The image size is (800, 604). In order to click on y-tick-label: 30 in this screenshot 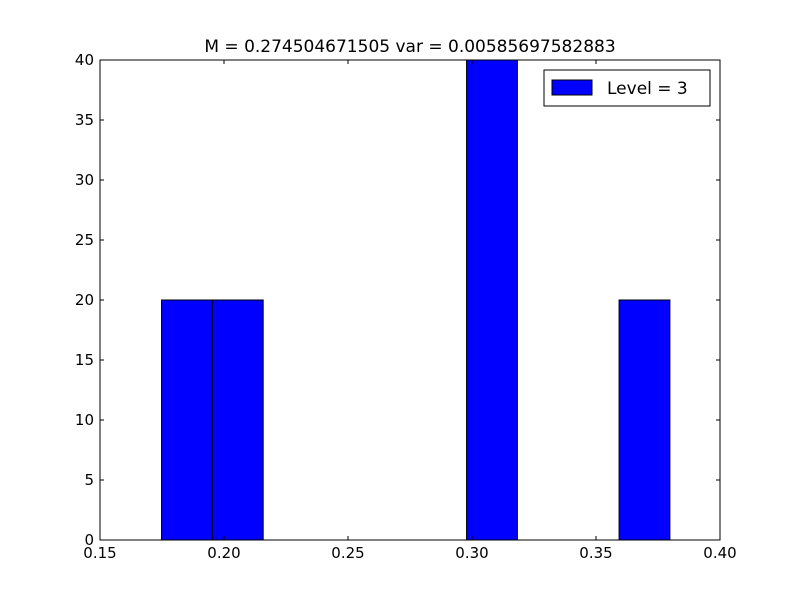, I will do `click(84, 180)`.